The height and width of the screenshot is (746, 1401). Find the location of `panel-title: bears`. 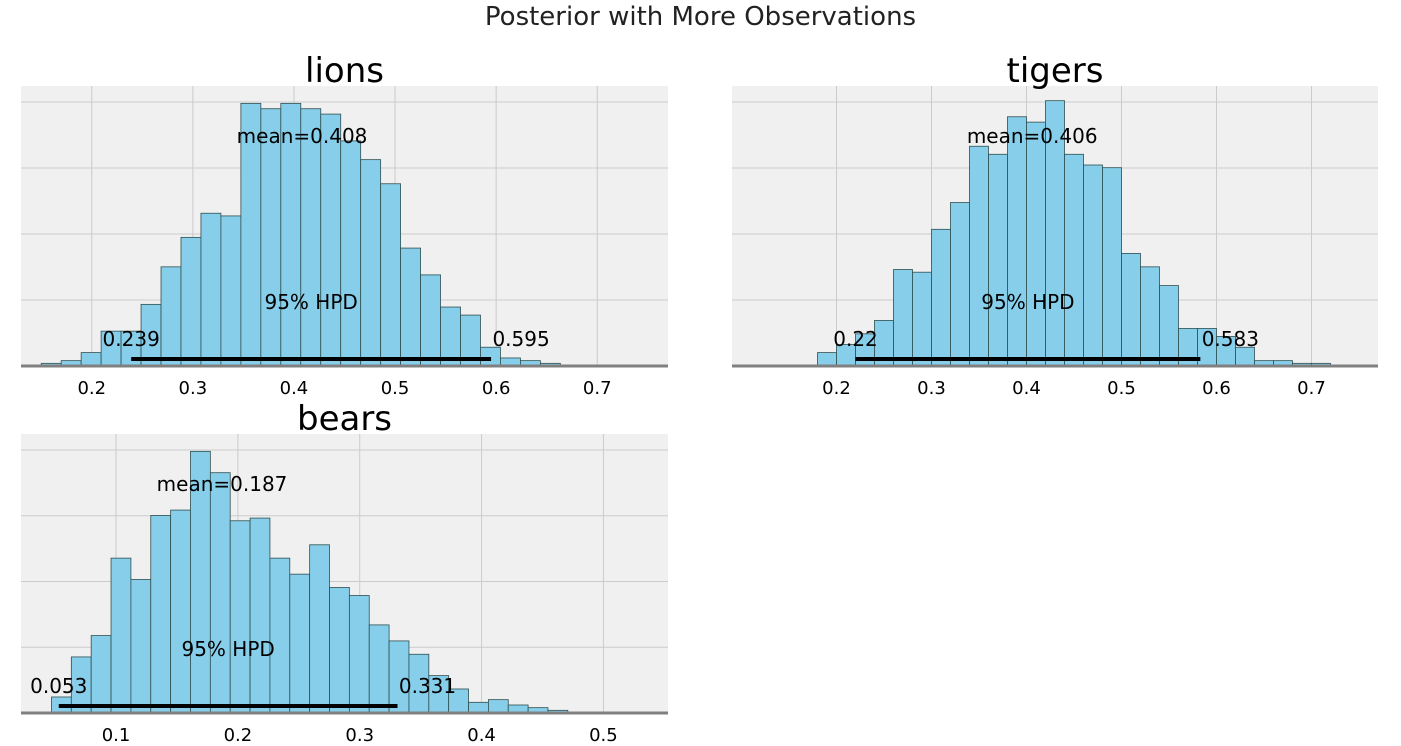

panel-title: bears is located at coordinates (344, 419).